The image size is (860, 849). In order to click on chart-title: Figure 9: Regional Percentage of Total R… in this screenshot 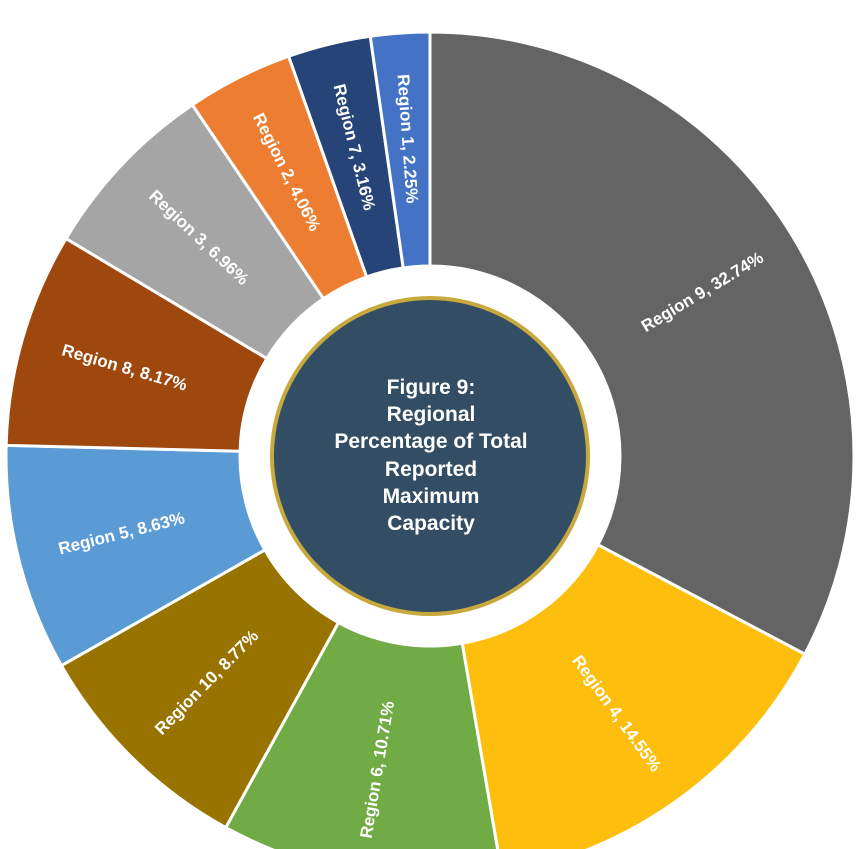, I will do `click(431, 455)`.